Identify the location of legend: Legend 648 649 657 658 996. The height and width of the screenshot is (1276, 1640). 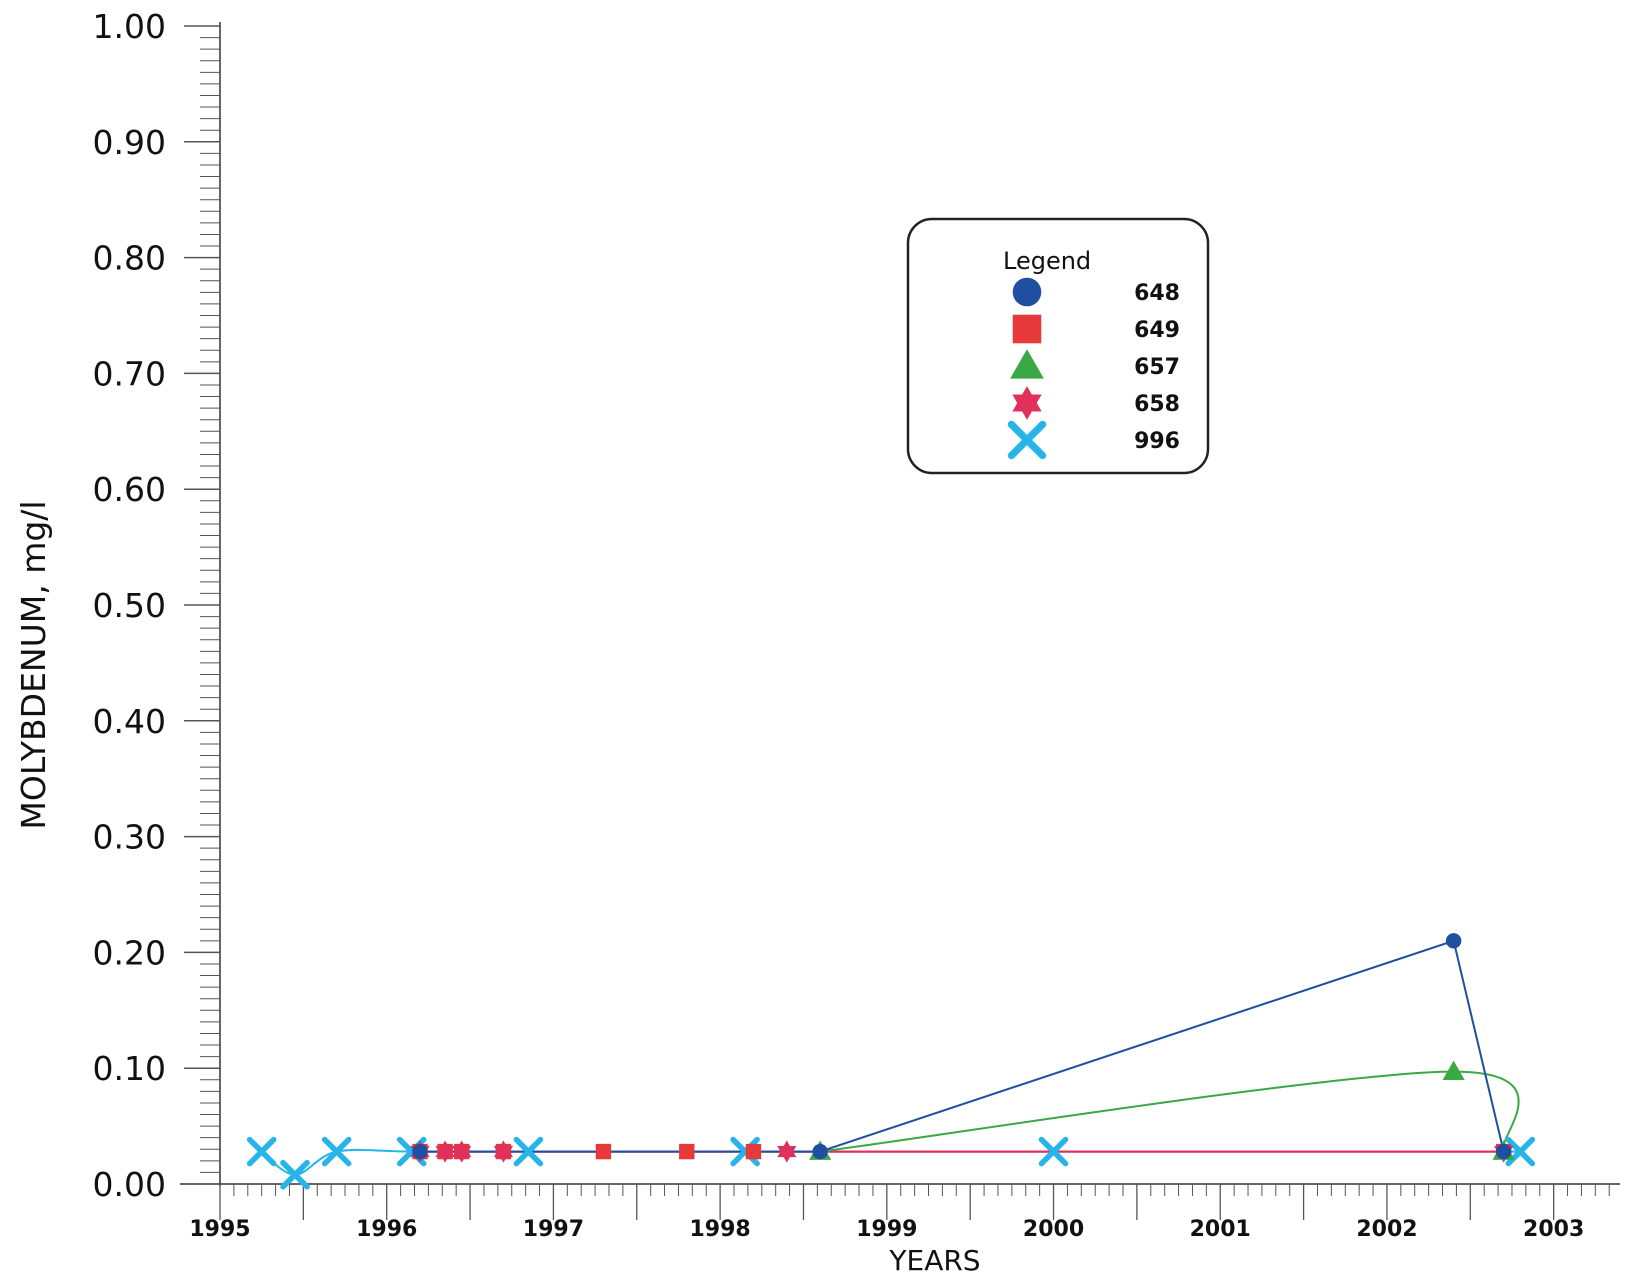
(1058, 346).